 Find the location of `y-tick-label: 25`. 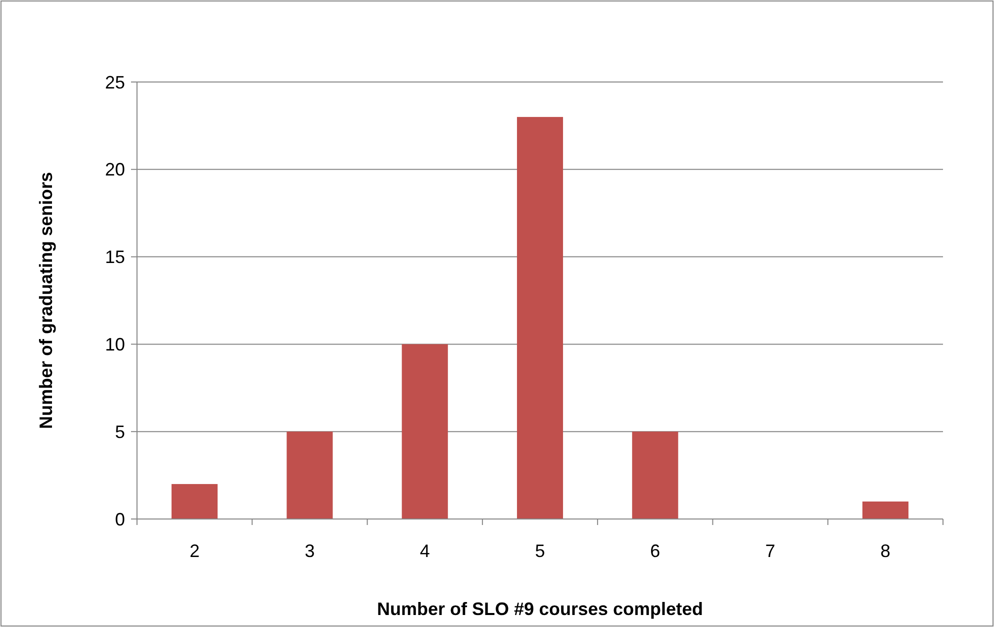

y-tick-label: 25 is located at coordinates (114, 82).